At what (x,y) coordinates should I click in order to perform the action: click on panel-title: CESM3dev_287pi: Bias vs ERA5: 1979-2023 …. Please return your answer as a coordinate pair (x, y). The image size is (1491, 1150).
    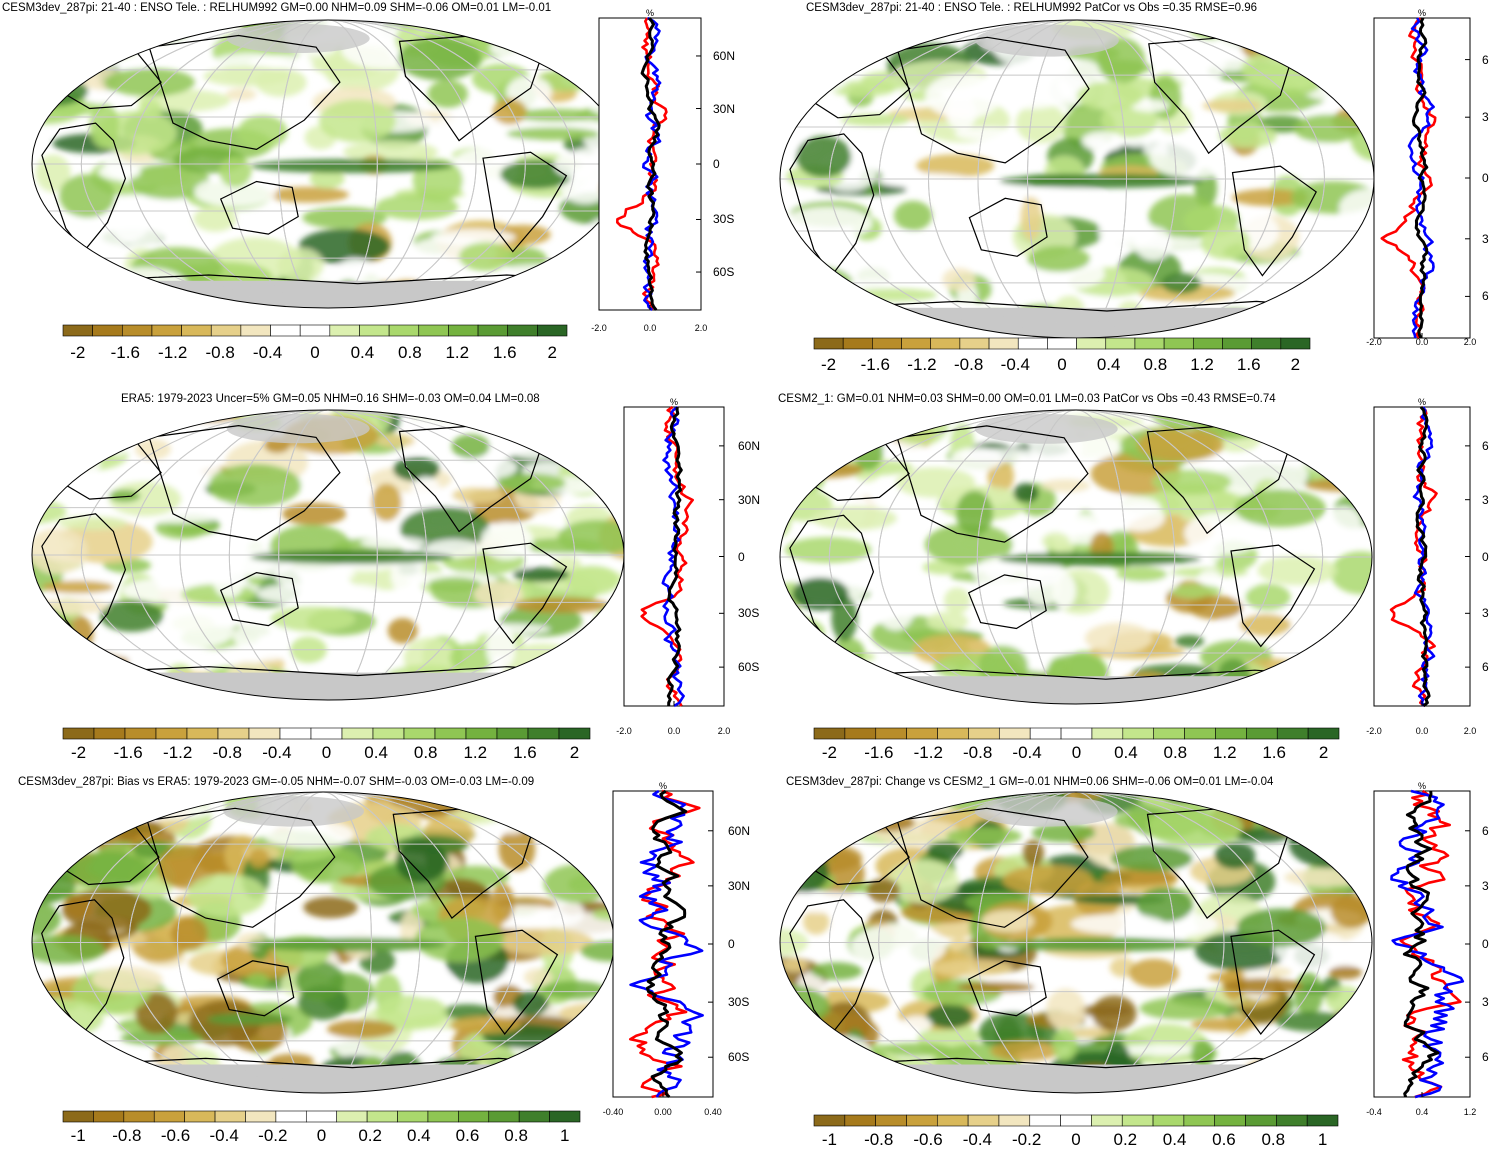
    Looking at the image, I should click on (276, 782).